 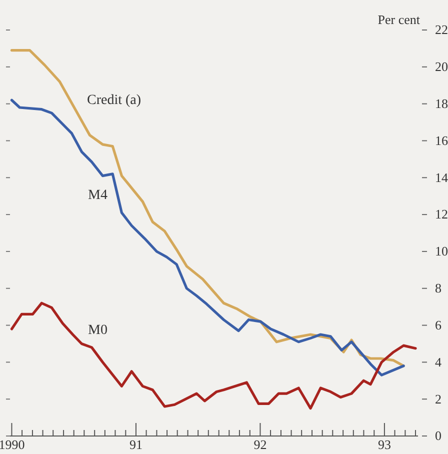 I want to click on x-tick-label: 91, so click(x=135, y=444).